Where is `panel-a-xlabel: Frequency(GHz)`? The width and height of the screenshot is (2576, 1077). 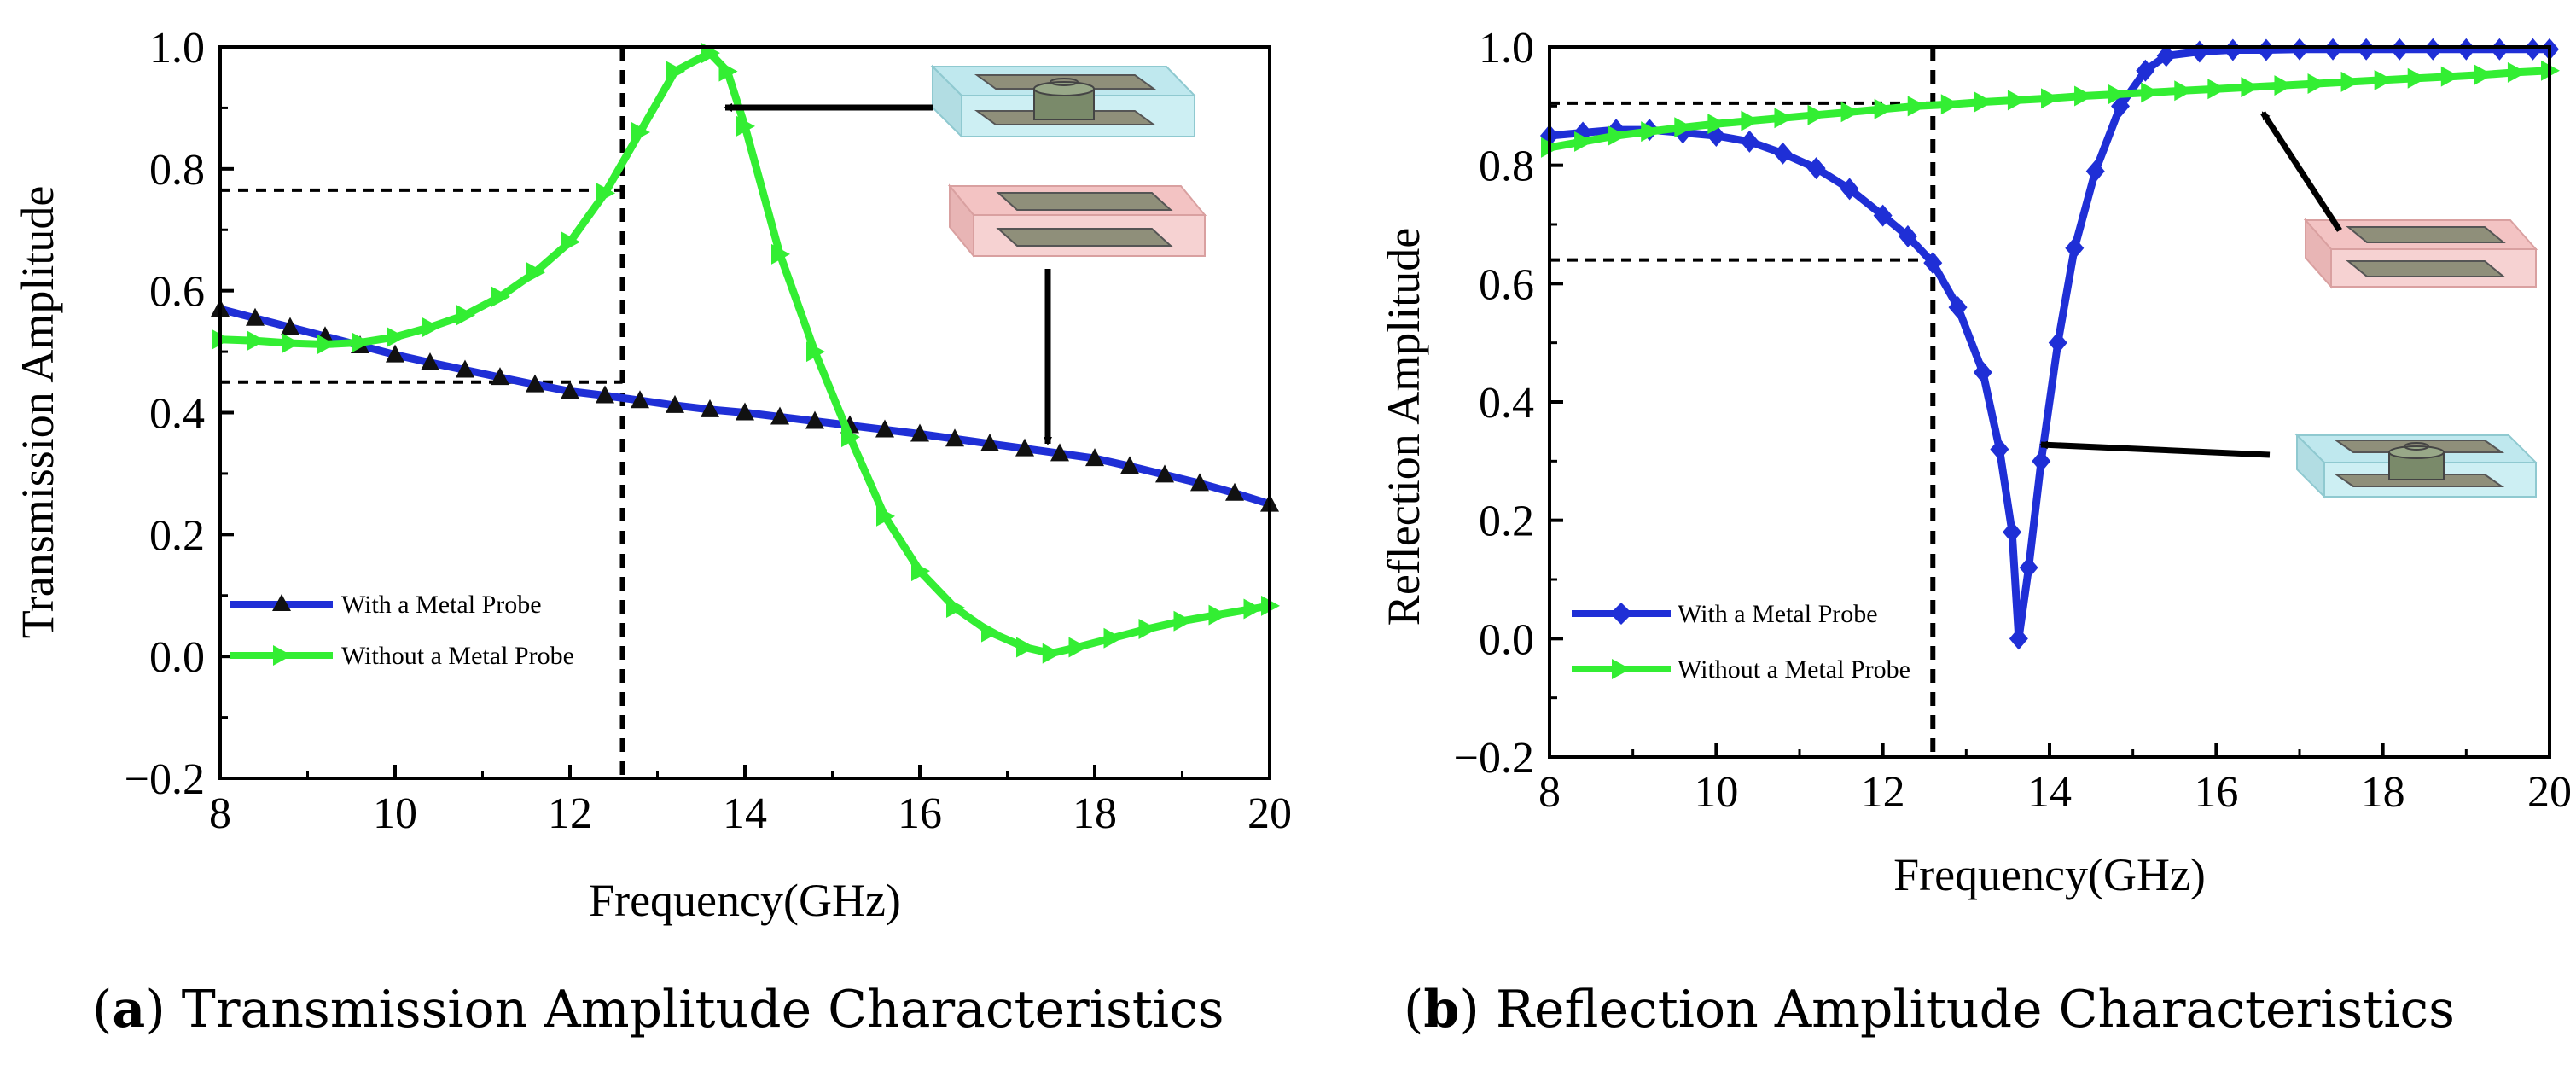
panel-a-xlabel: Frequency(GHz) is located at coordinates (745, 900).